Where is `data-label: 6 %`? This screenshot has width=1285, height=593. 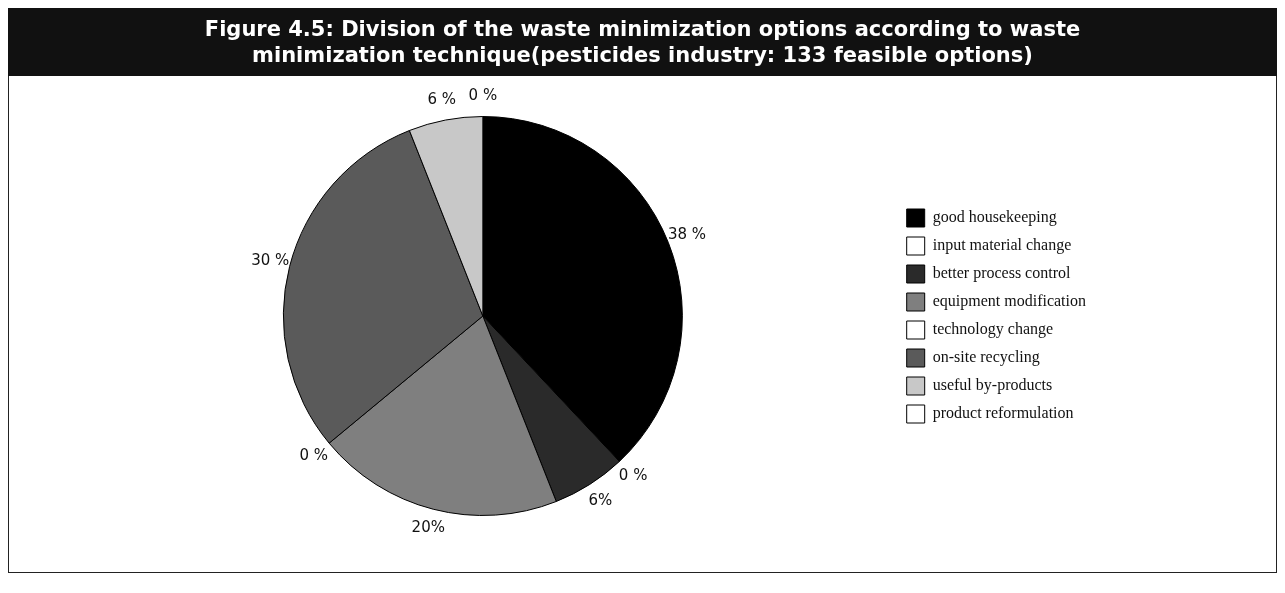
data-label: 6 % is located at coordinates (442, 99).